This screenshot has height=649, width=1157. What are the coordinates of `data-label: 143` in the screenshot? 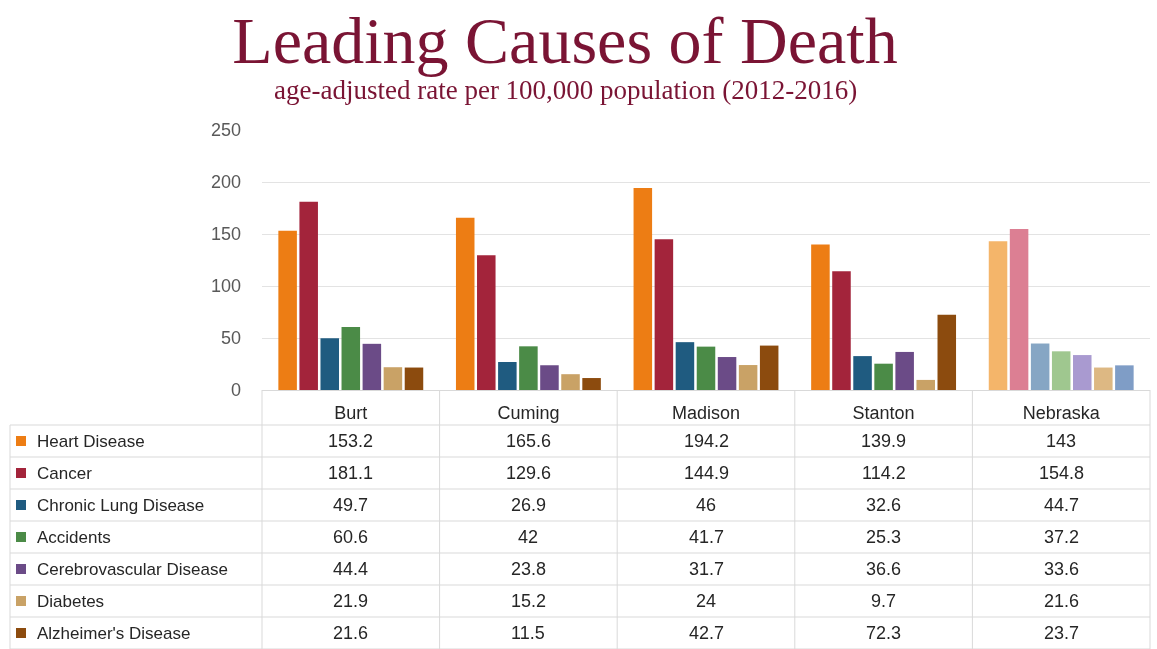 It's located at (1061, 441).